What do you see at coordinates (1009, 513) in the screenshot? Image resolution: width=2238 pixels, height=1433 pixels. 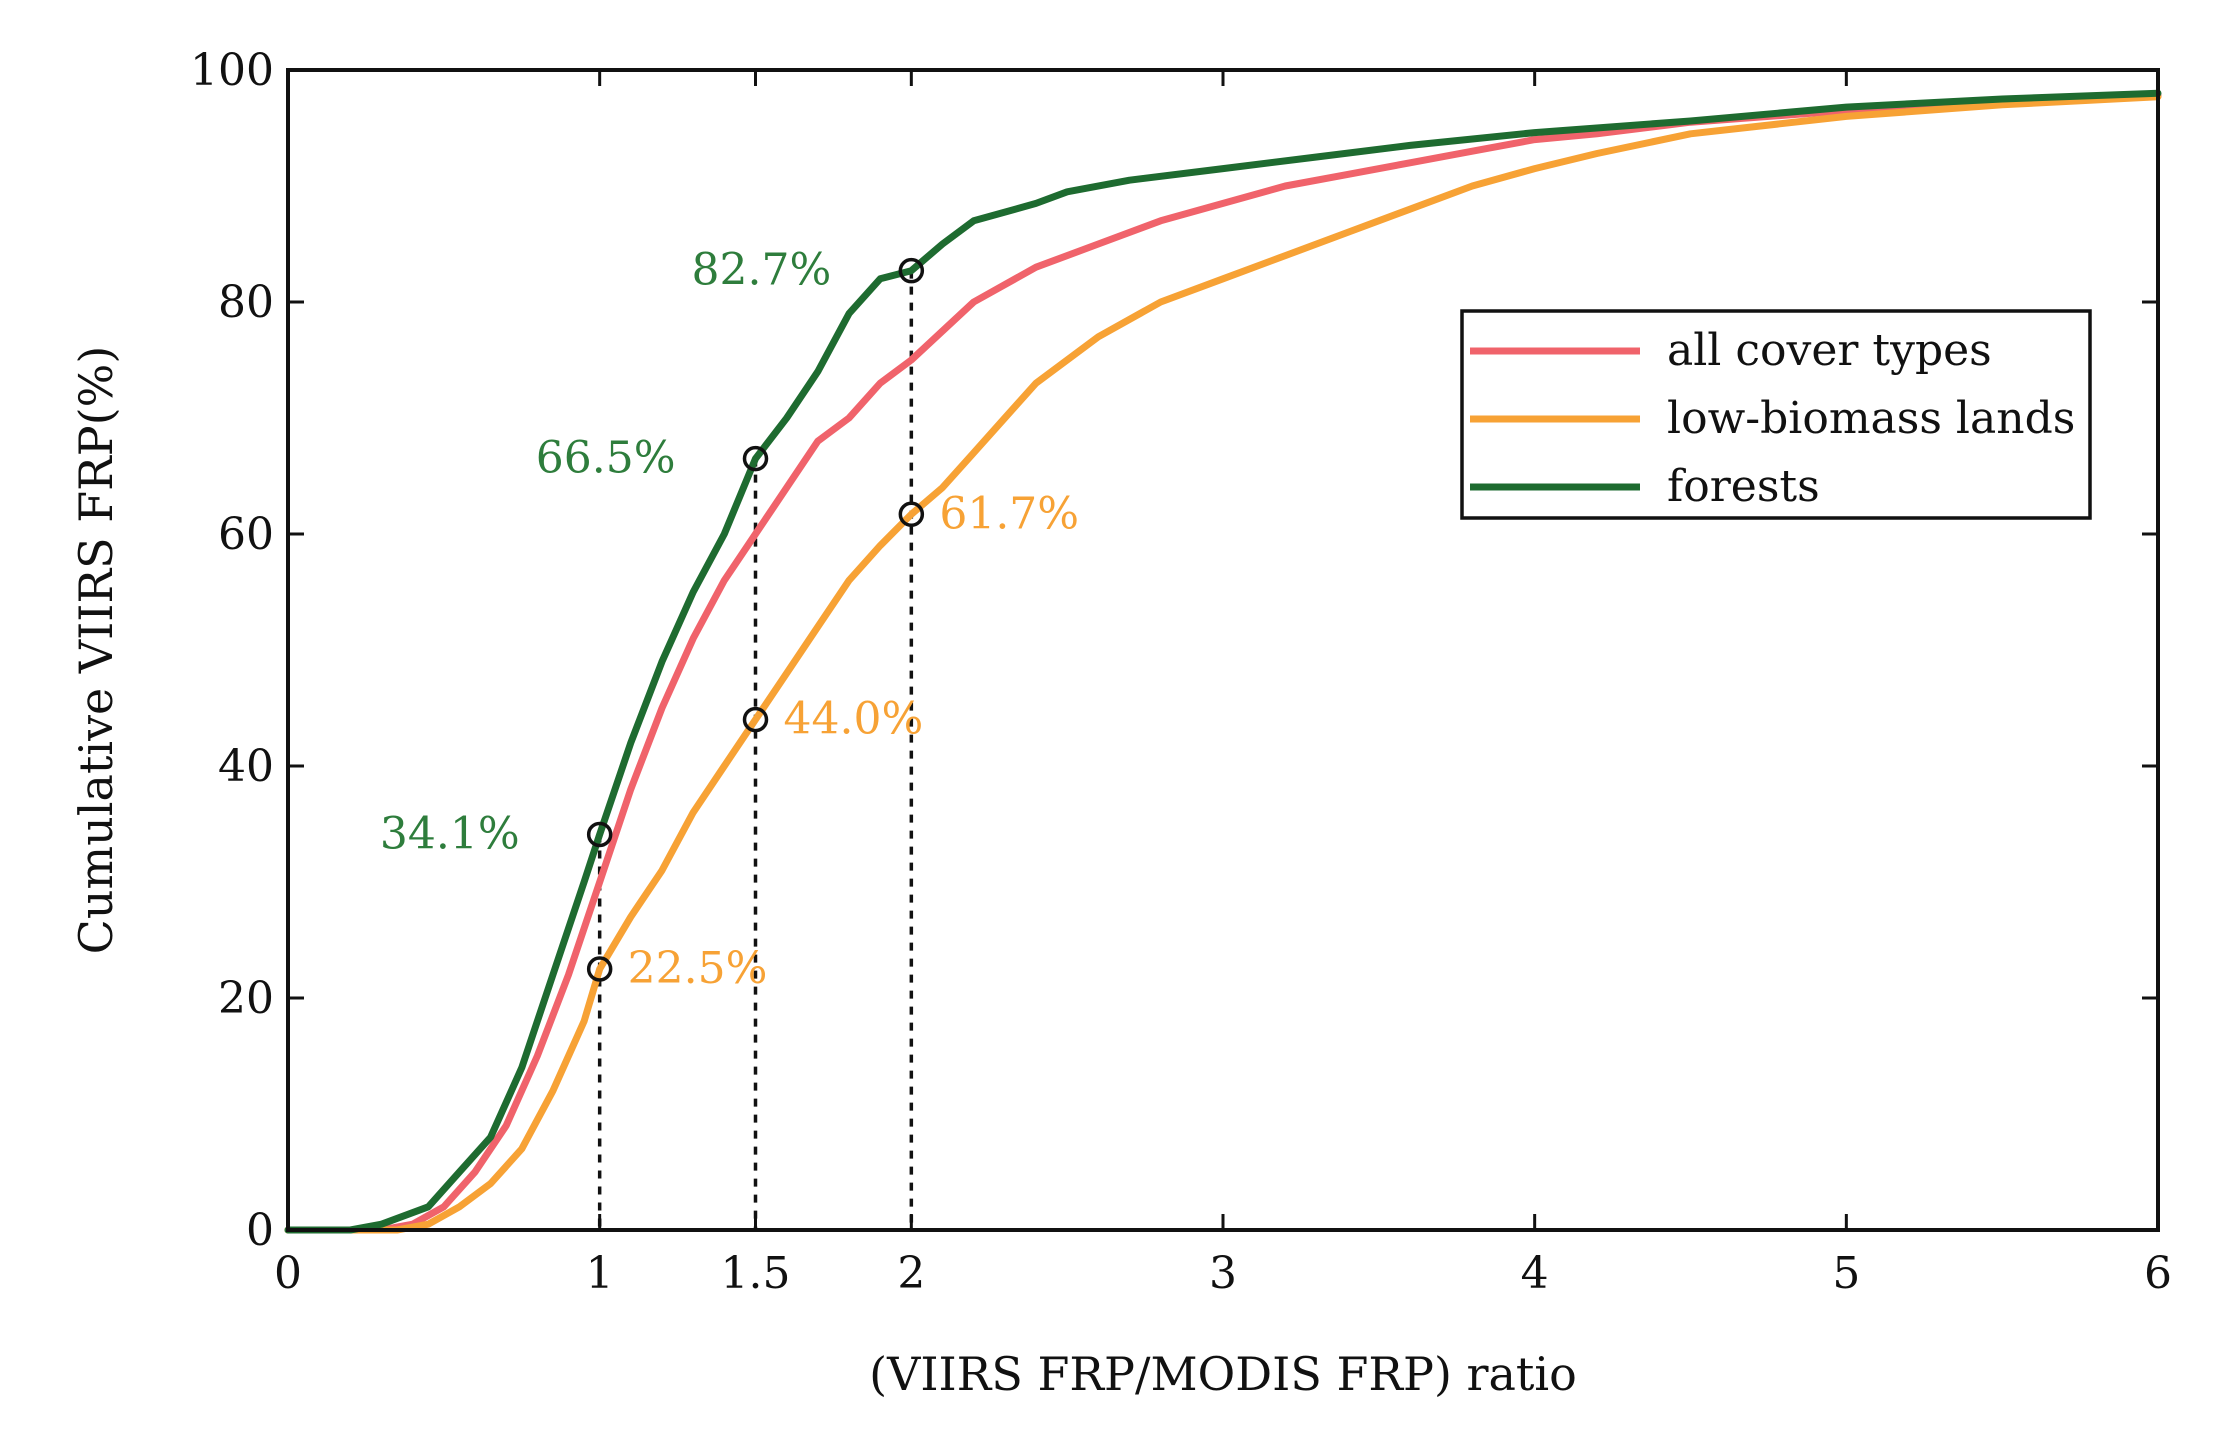 I see `annotation-label-5: 61.7%` at bounding box center [1009, 513].